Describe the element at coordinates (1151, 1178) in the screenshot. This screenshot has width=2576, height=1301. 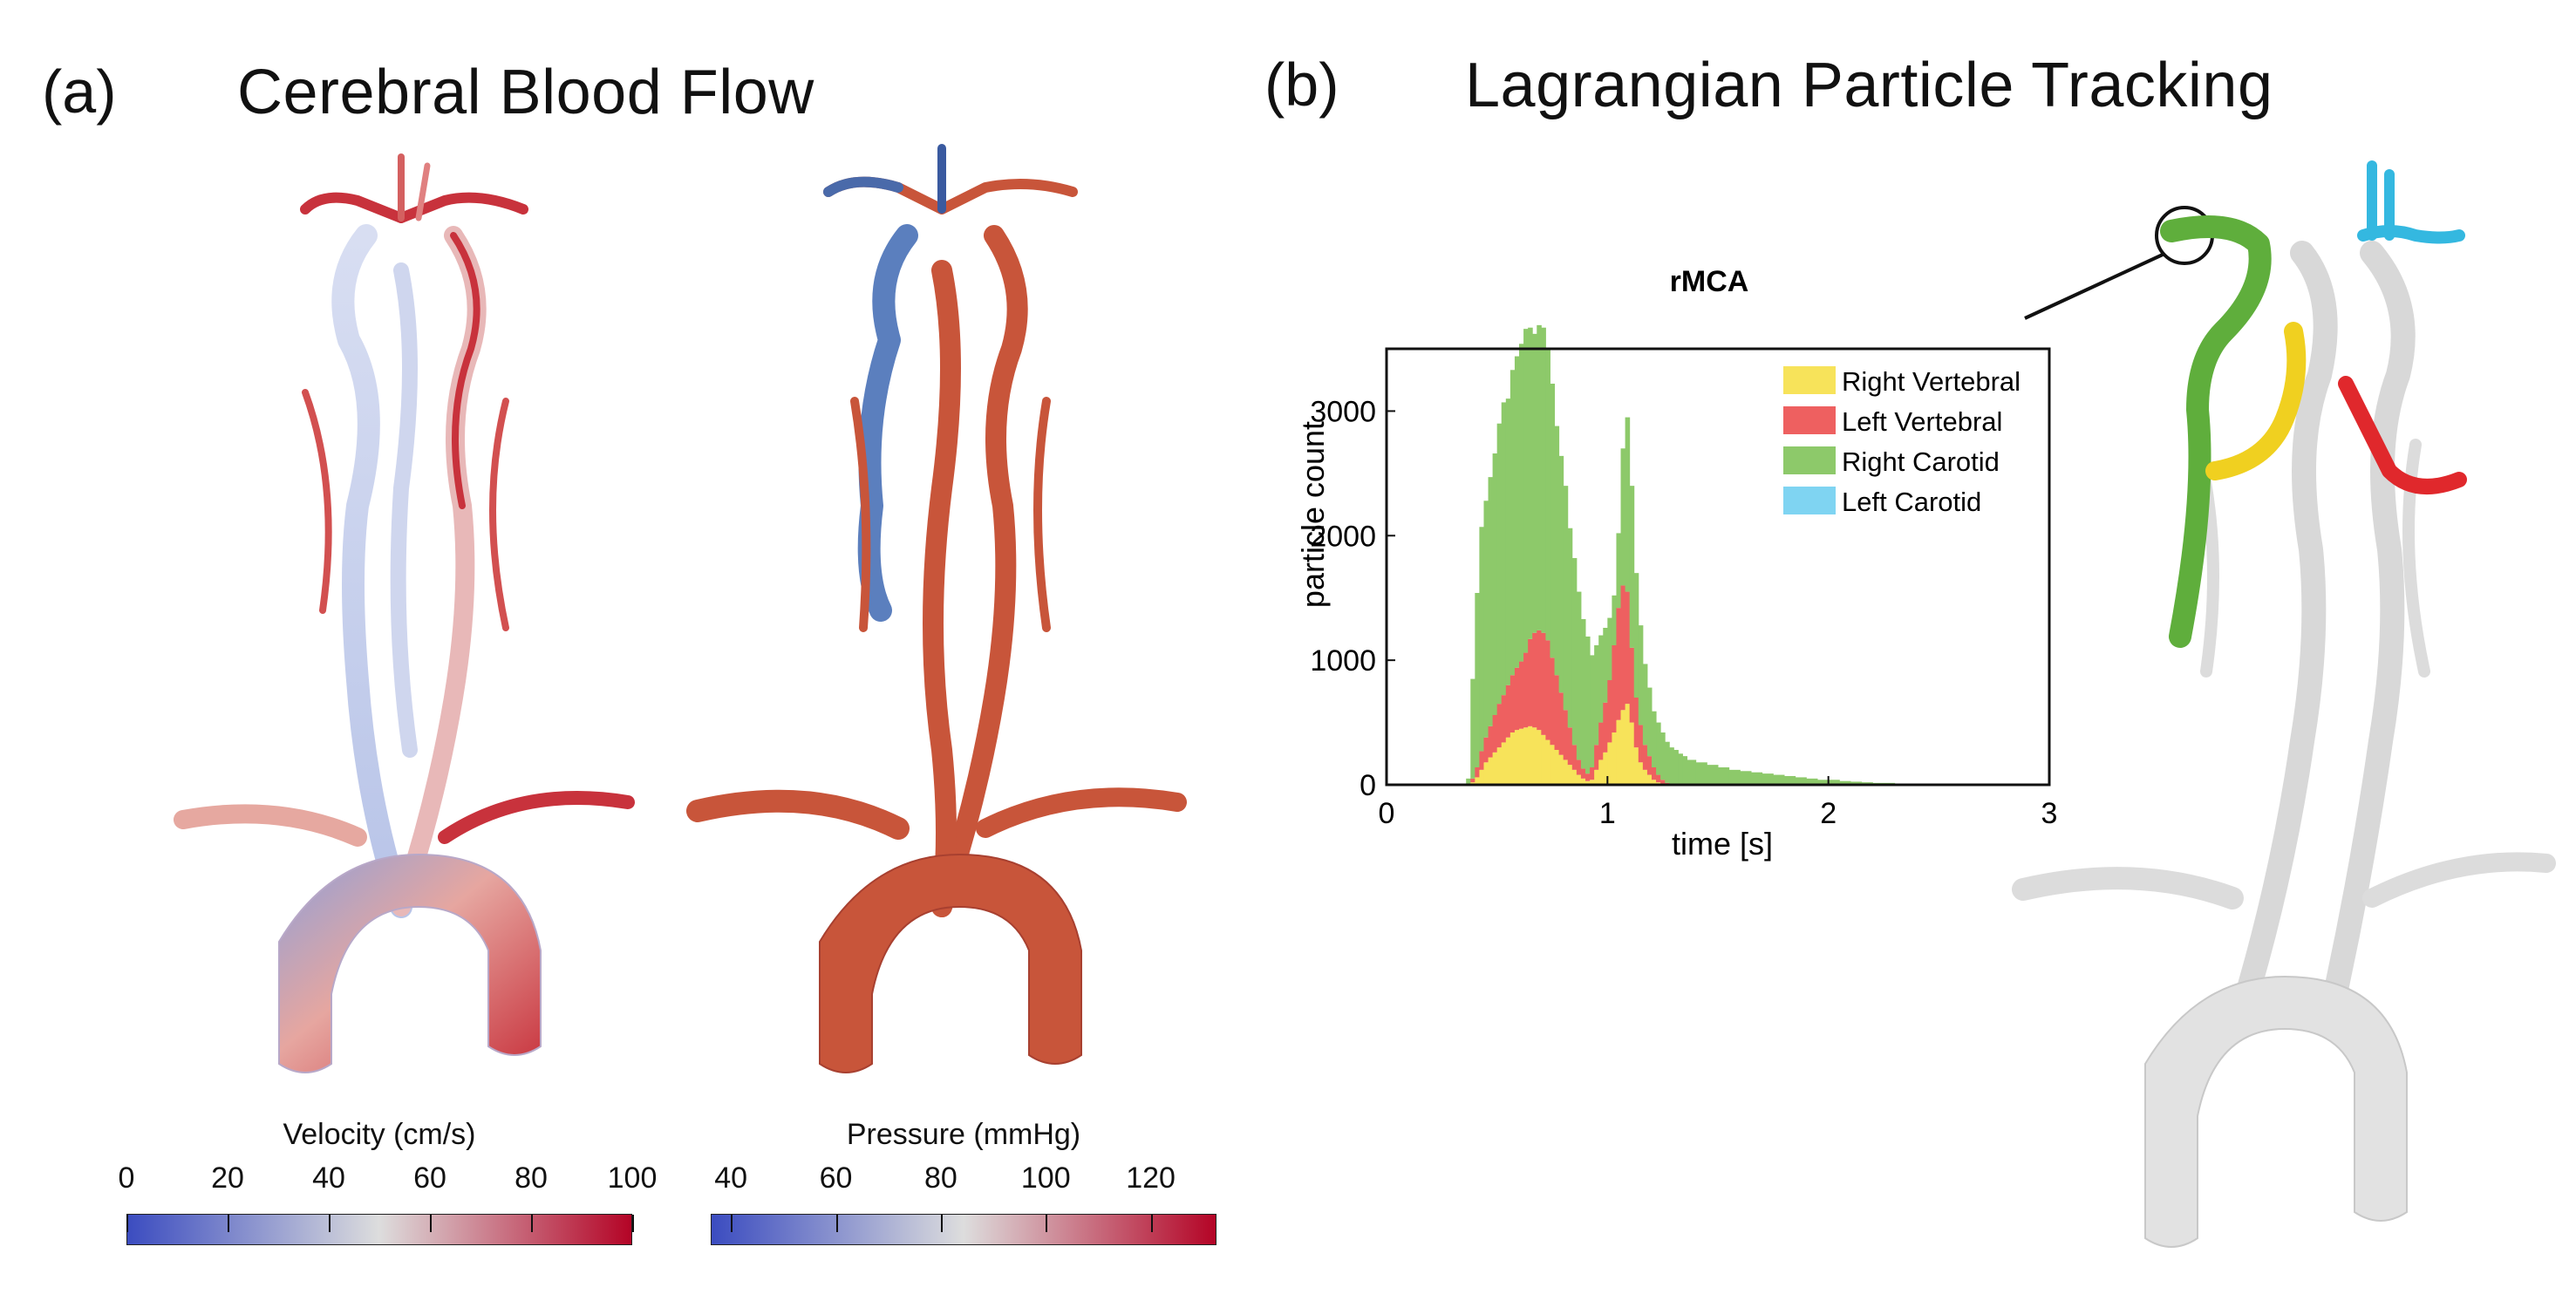
I see `pressure-tick-label: 120` at that location.